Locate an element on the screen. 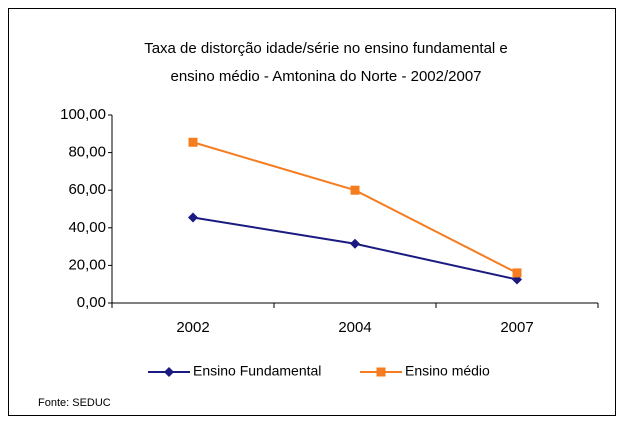 The height and width of the screenshot is (431, 624). y-tick-label: 20,00 is located at coordinates (87, 264).